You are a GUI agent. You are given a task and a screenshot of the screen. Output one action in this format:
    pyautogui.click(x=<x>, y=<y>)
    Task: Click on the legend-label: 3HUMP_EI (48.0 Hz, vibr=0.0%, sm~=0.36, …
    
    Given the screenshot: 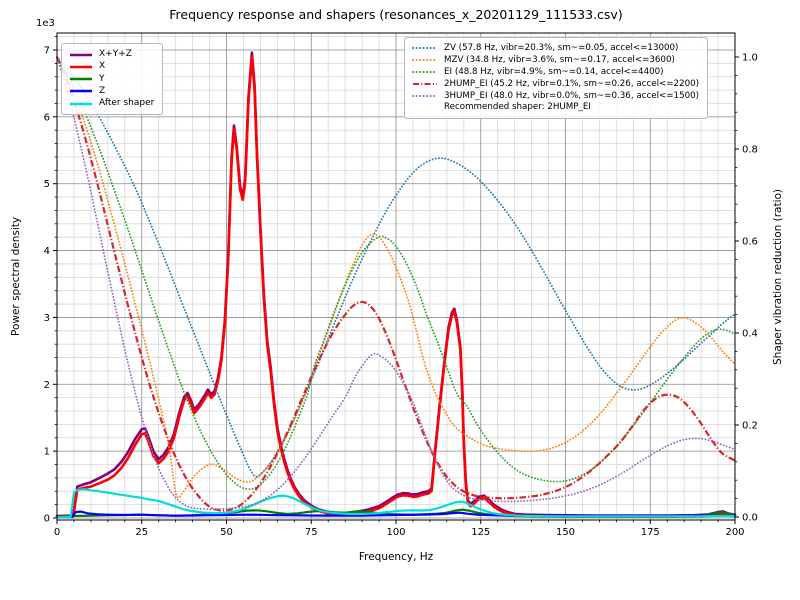 What is the action you would take?
    pyautogui.click(x=572, y=95)
    